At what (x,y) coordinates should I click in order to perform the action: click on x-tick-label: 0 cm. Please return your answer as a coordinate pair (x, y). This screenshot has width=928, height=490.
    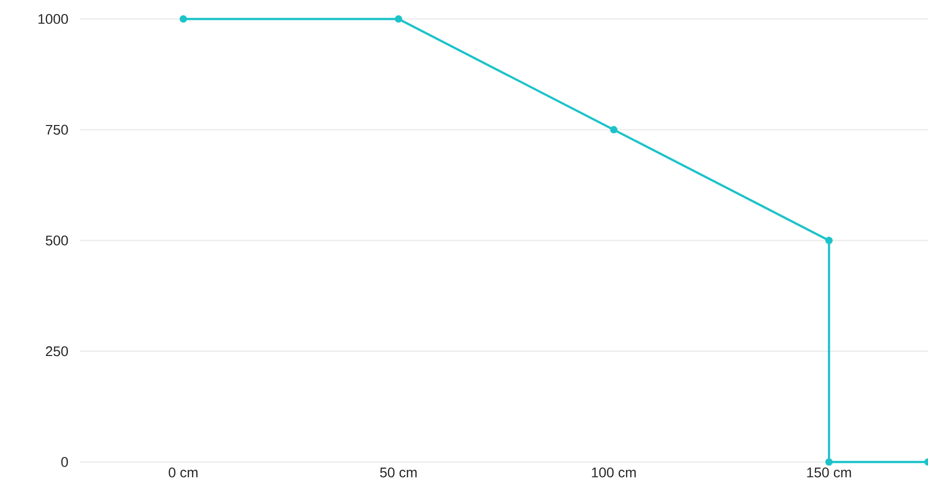
    Looking at the image, I should click on (183, 473).